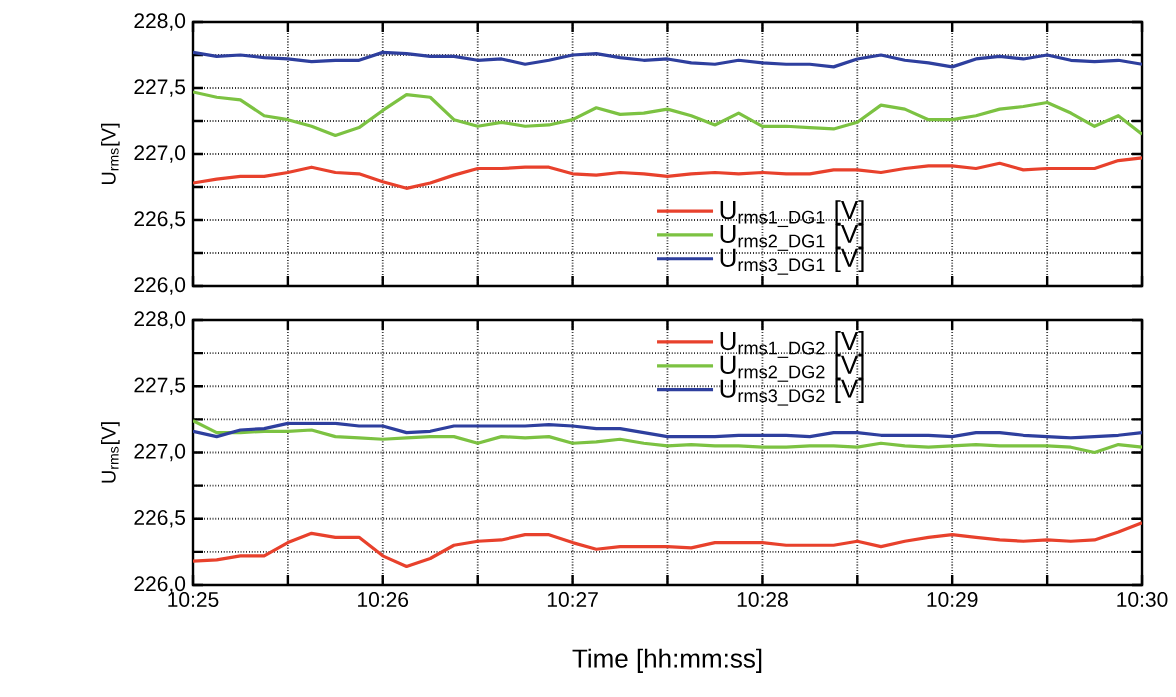  Describe the element at coordinates (383, 599) in the screenshot. I see `x-tick-label: 10:26` at that location.